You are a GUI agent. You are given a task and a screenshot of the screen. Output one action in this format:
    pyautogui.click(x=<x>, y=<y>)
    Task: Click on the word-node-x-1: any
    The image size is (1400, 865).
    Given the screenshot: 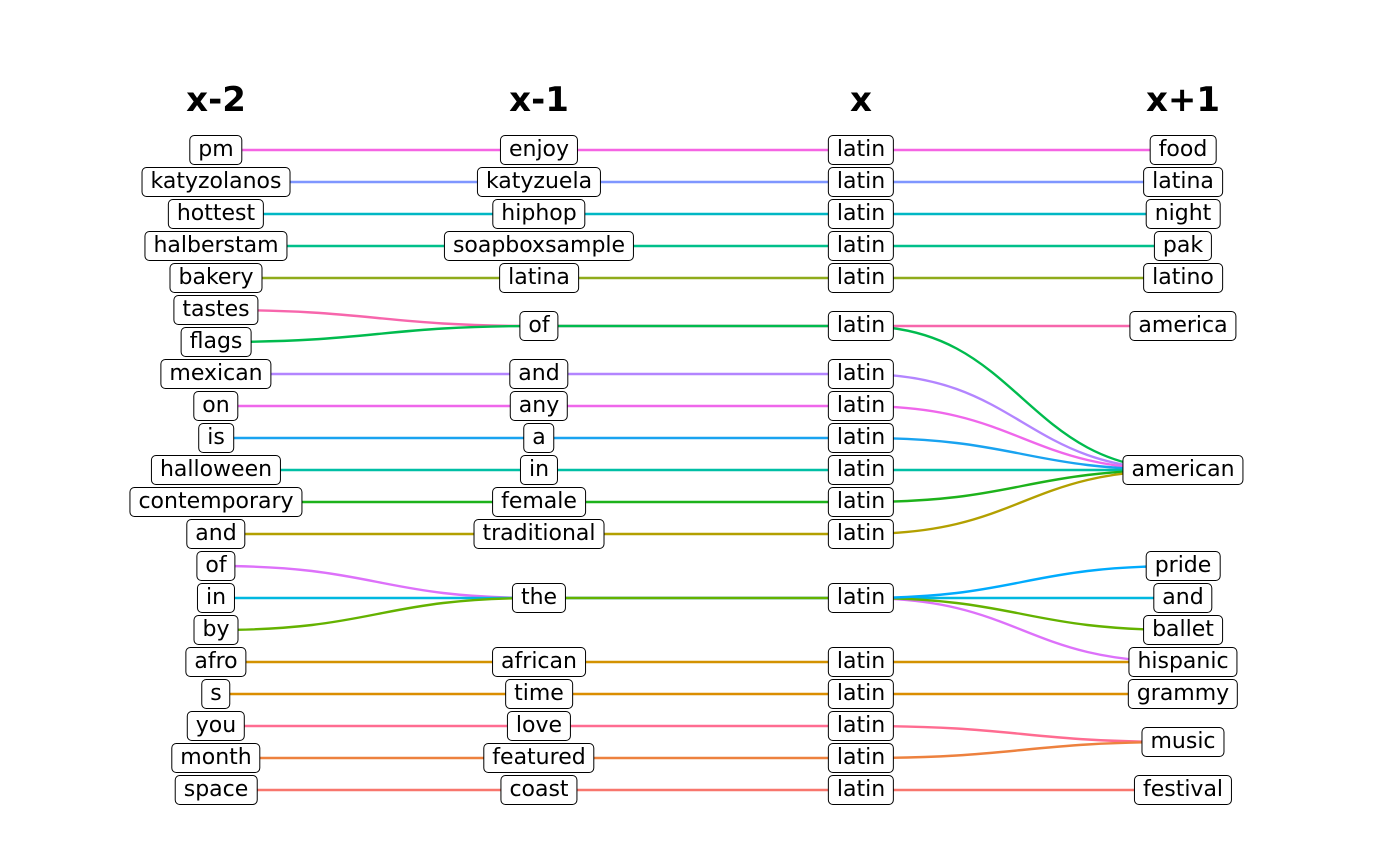 What is the action you would take?
    pyautogui.click(x=539, y=406)
    